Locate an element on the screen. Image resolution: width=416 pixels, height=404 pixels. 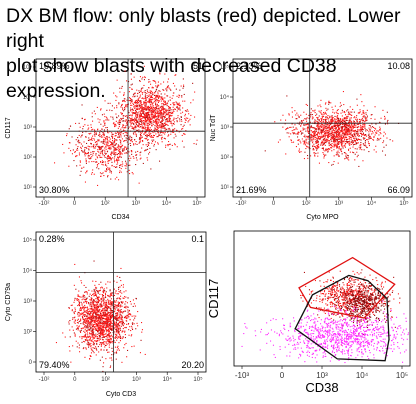
x-axis-label: CD38 is located at coordinates (321, 387).